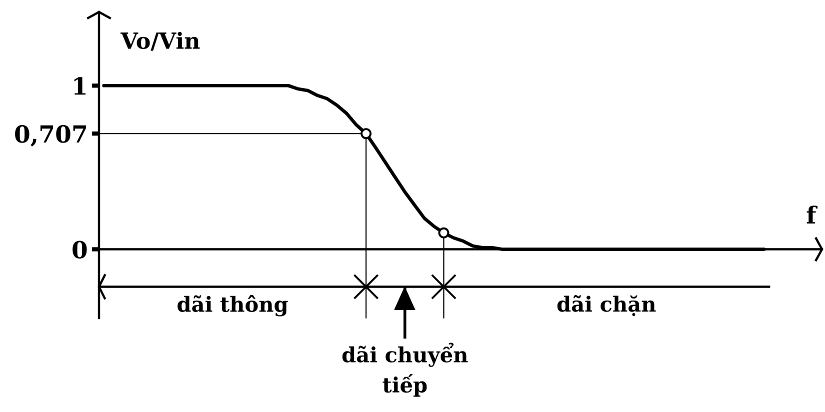 The image size is (825, 412). I want to click on x-axis-title: f, so click(812, 215).